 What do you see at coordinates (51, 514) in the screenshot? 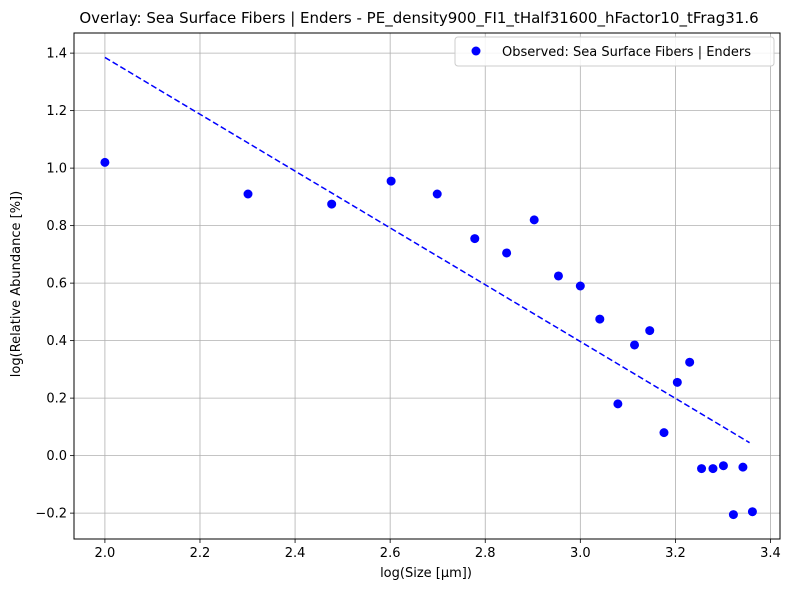
I see `y-tick-label: −0.2` at bounding box center [51, 514].